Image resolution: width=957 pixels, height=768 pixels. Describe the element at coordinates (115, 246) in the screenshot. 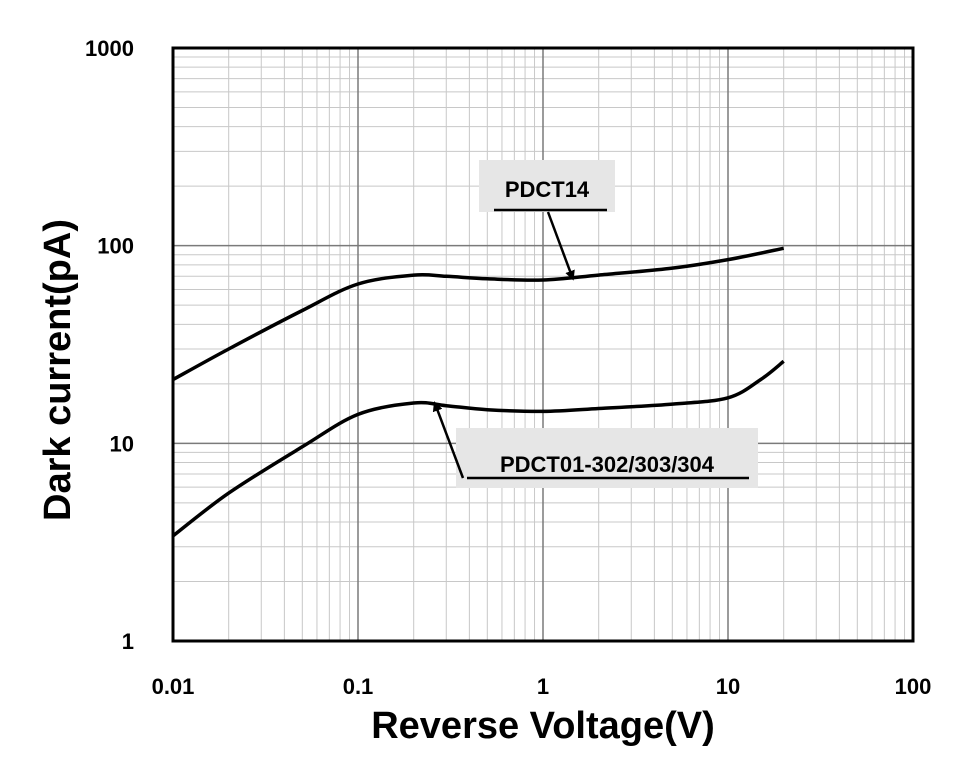

I see `y-tick-label: 100` at that location.